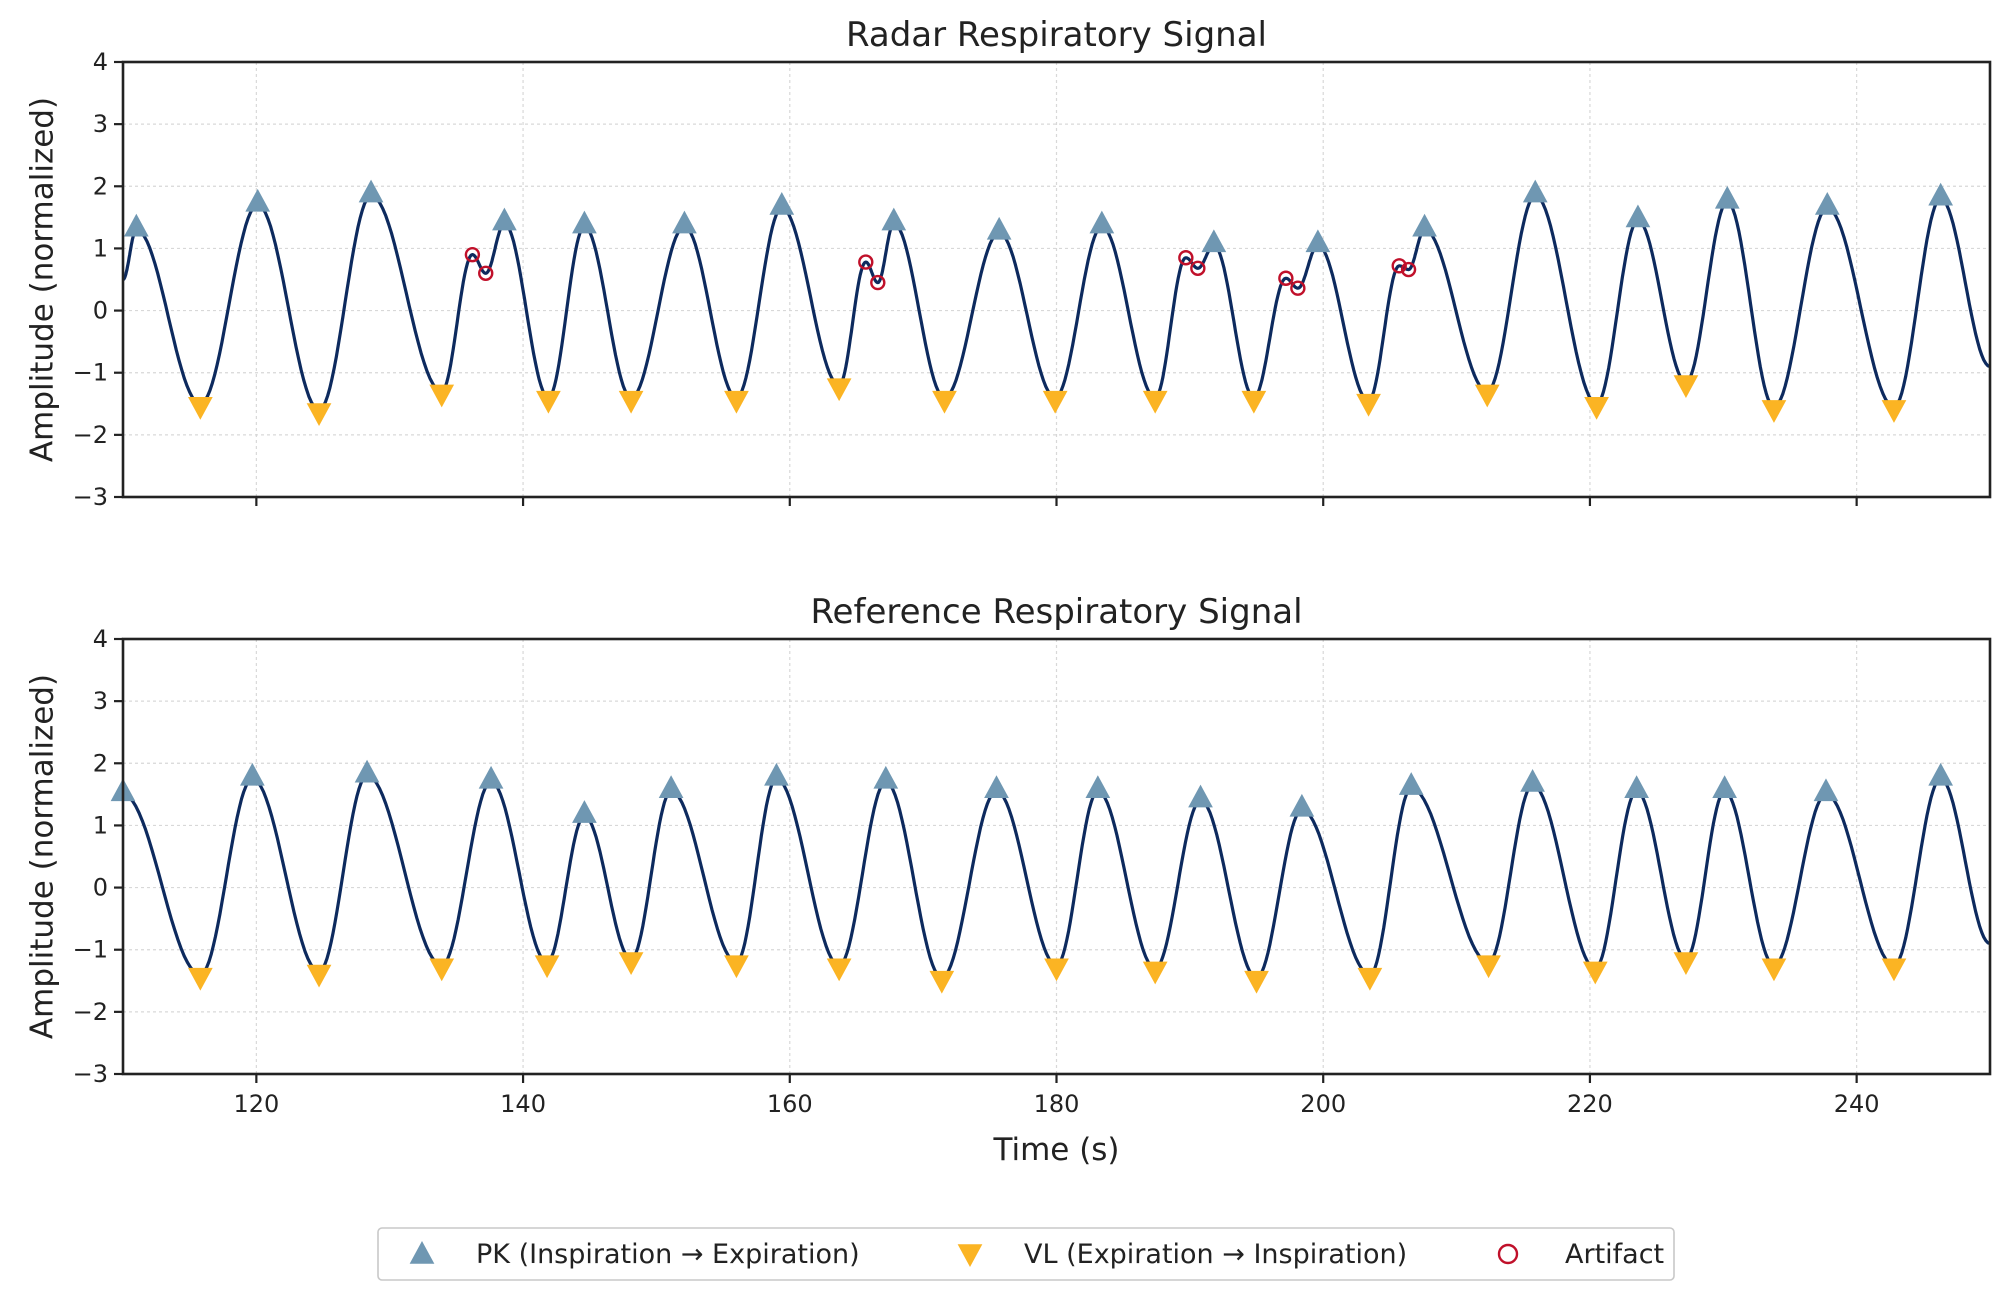 The width and height of the screenshot is (2008, 1298). What do you see at coordinates (43, 279) in the screenshot?
I see `radar-y-axis-label: Amplitude (normalized)` at bounding box center [43, 279].